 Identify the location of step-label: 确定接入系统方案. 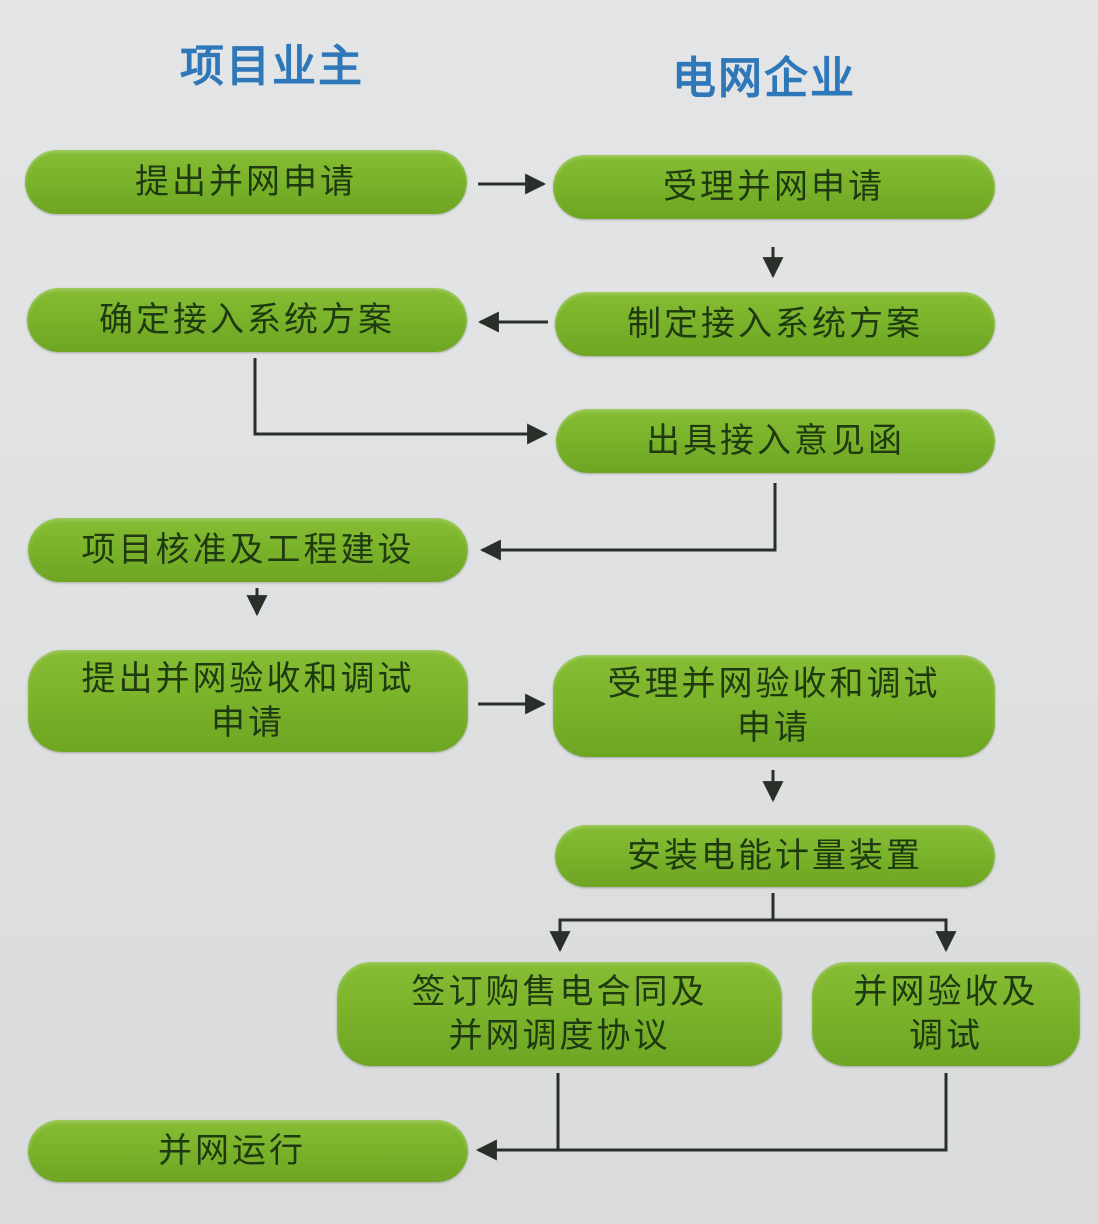
(247, 320).